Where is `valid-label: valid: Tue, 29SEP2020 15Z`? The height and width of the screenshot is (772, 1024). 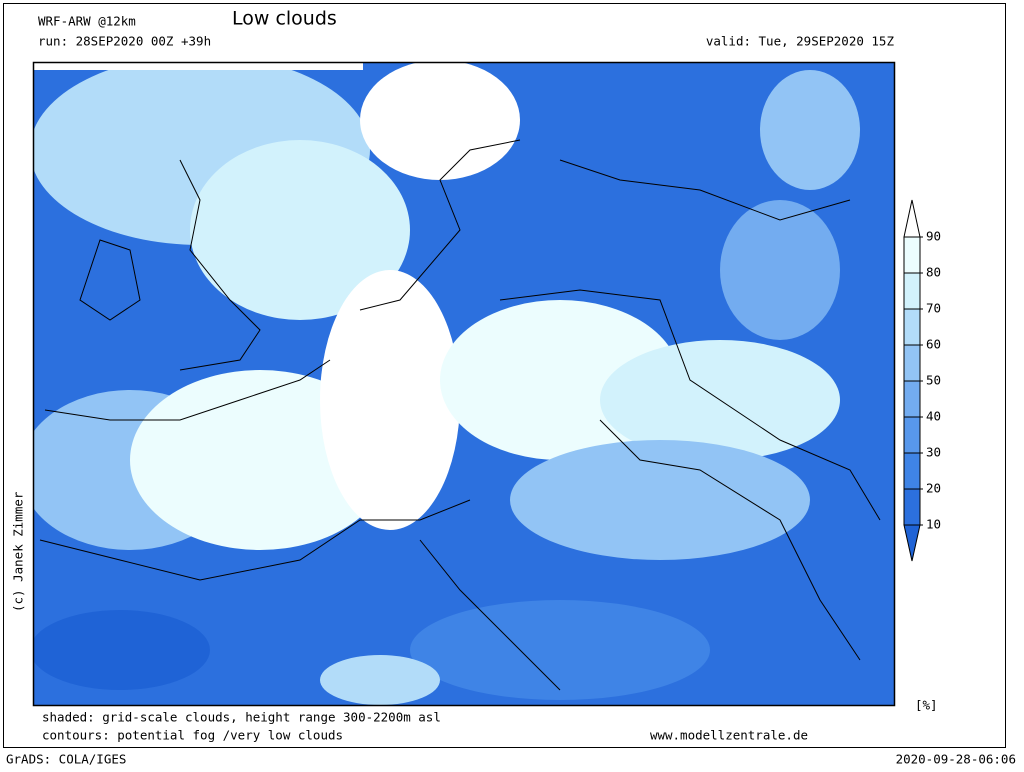
valid-label: valid: Tue, 29SEP2020 15Z is located at coordinates (800, 41).